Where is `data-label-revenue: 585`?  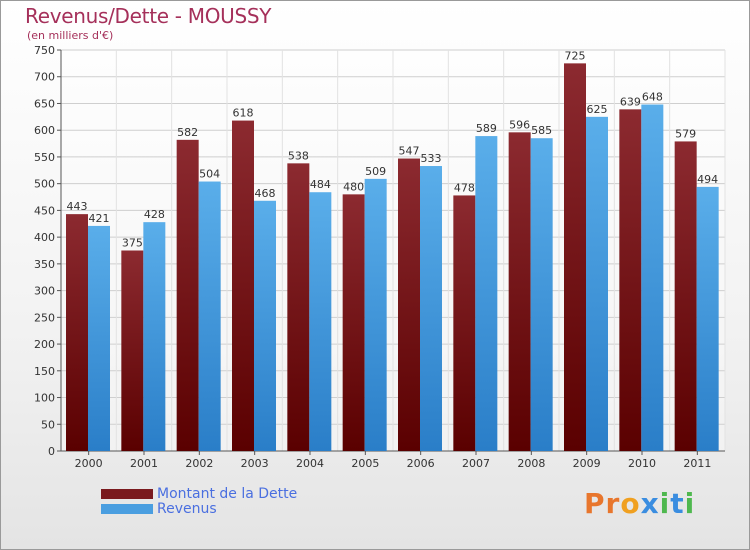 data-label-revenue: 585 is located at coordinates (541, 130).